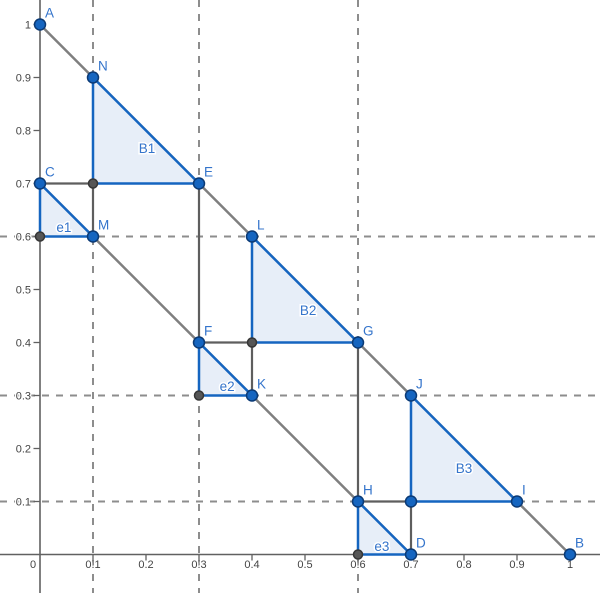 This screenshot has width=600, height=593. I want to click on x-tick-label: 0.1, so click(92, 565).